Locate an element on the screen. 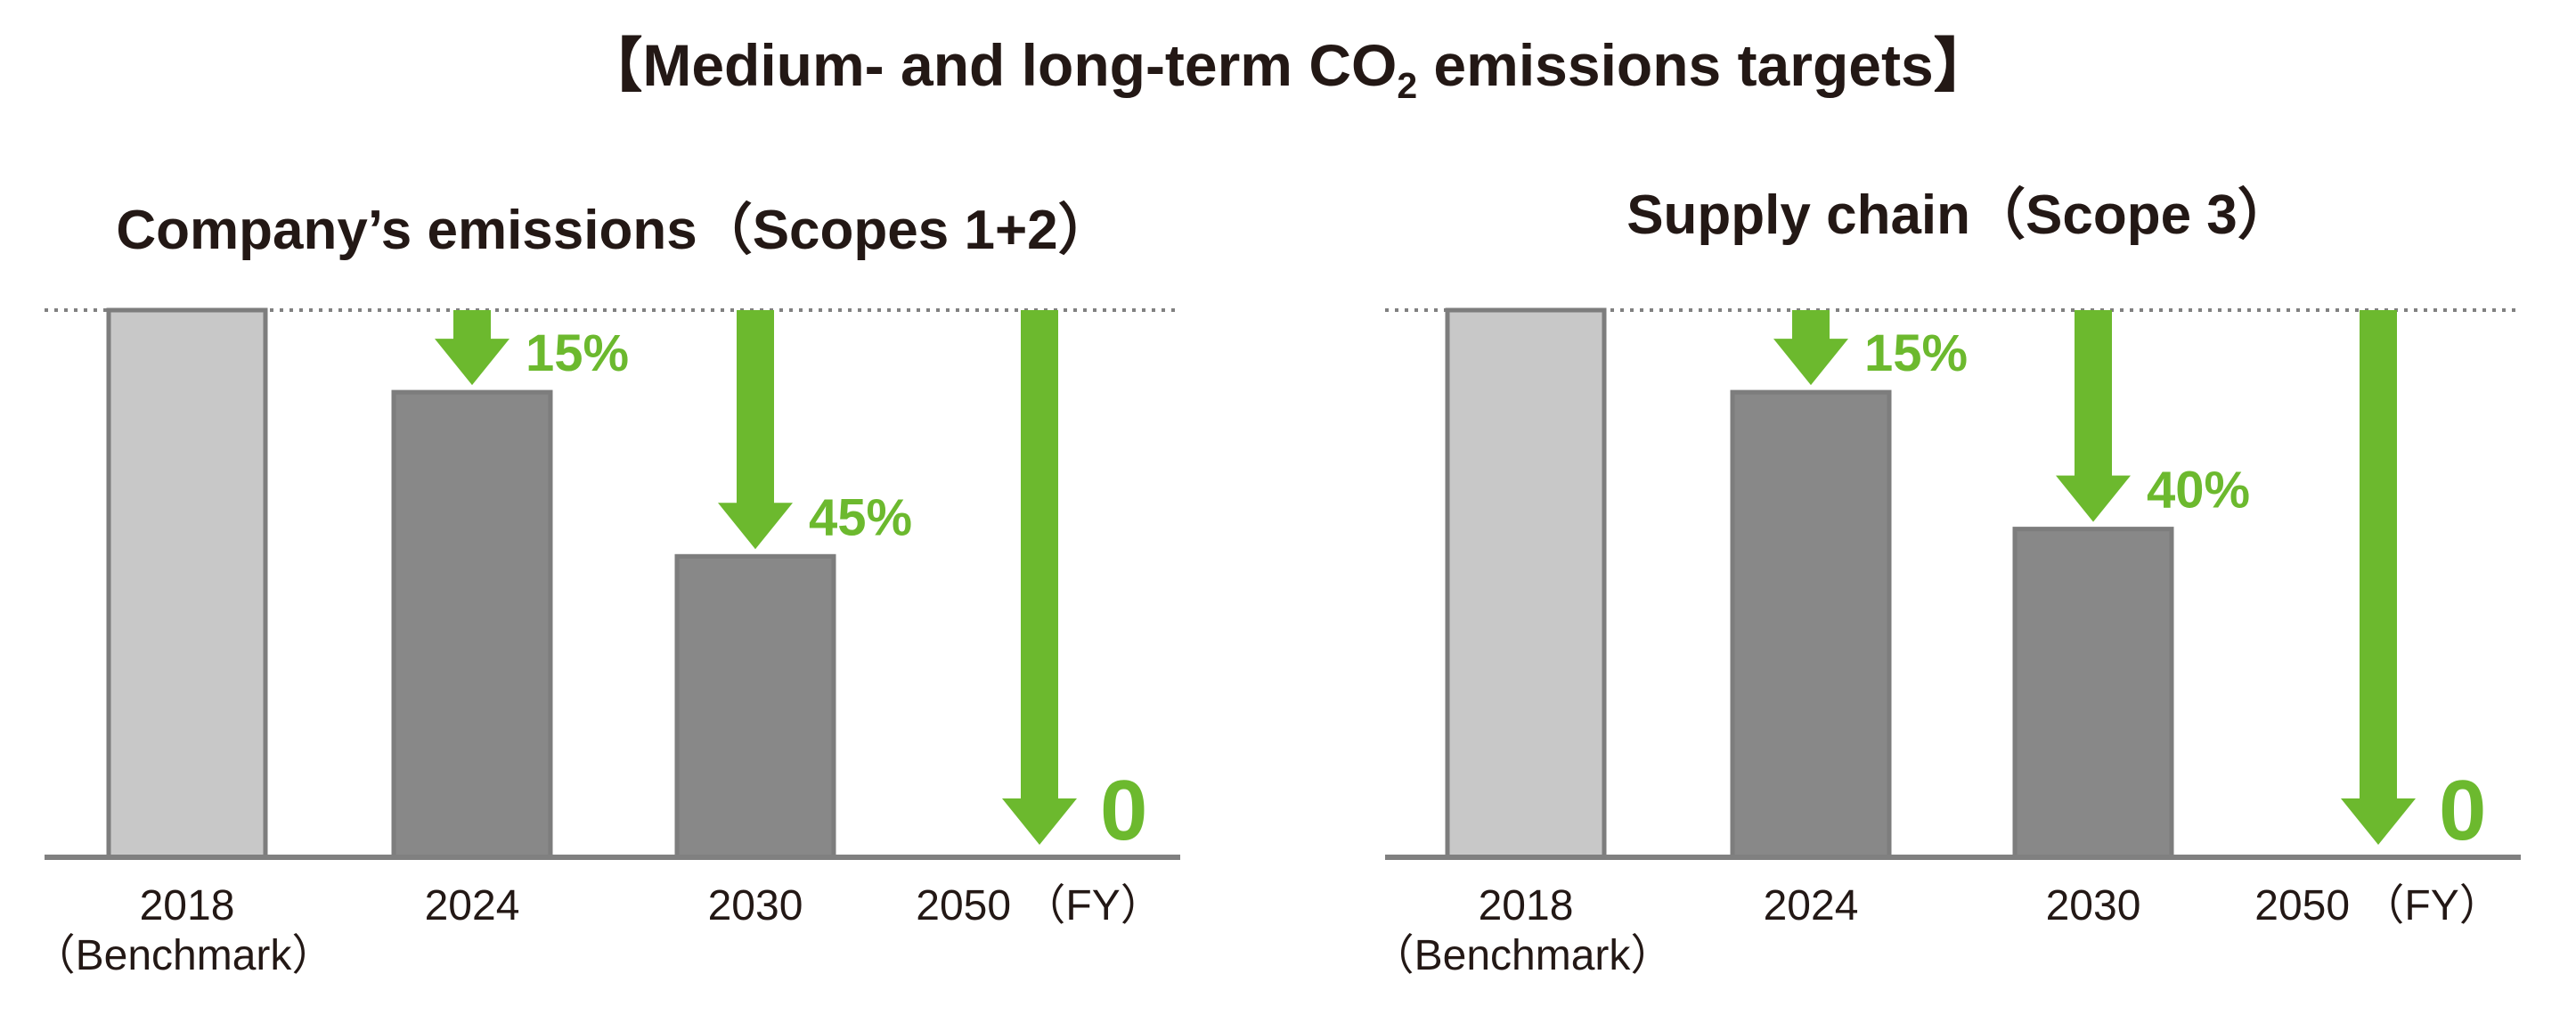 The image size is (2576, 1015). reduction-label-2030: 40% is located at coordinates (2198, 491).